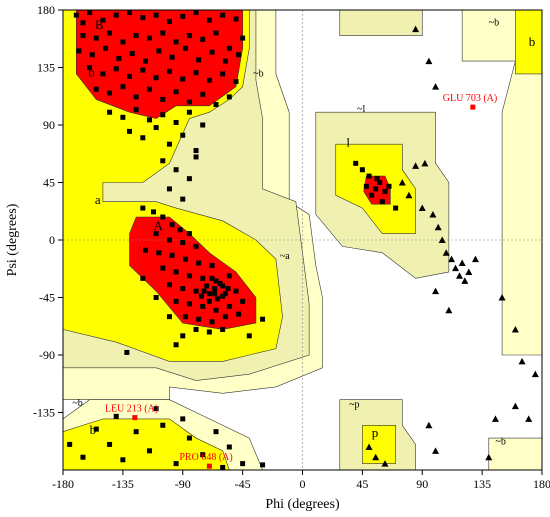 The width and height of the screenshot is (550, 517). Describe the element at coordinates (52, 240) in the screenshot. I see `y-tick-label: 0` at that location.